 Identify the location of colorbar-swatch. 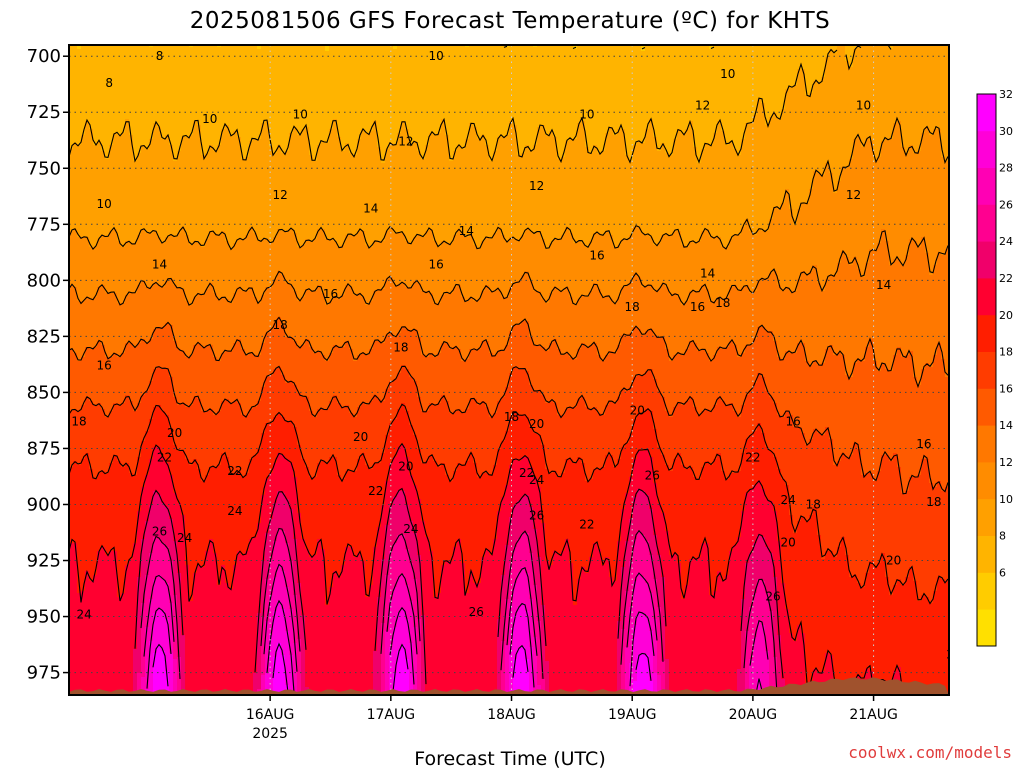
(986, 591).